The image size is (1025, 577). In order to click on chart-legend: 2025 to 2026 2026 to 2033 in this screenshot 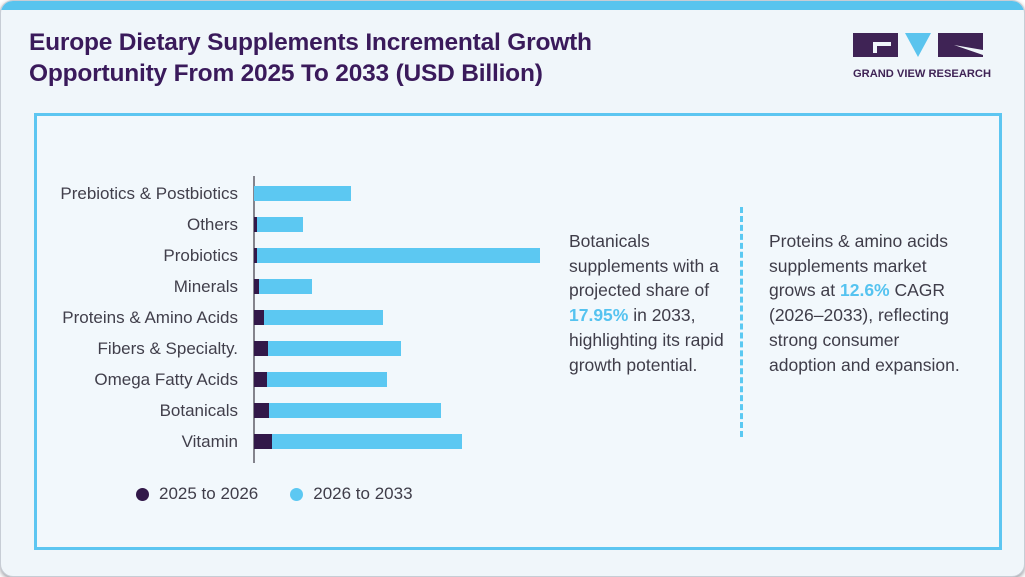, I will do `click(274, 494)`.